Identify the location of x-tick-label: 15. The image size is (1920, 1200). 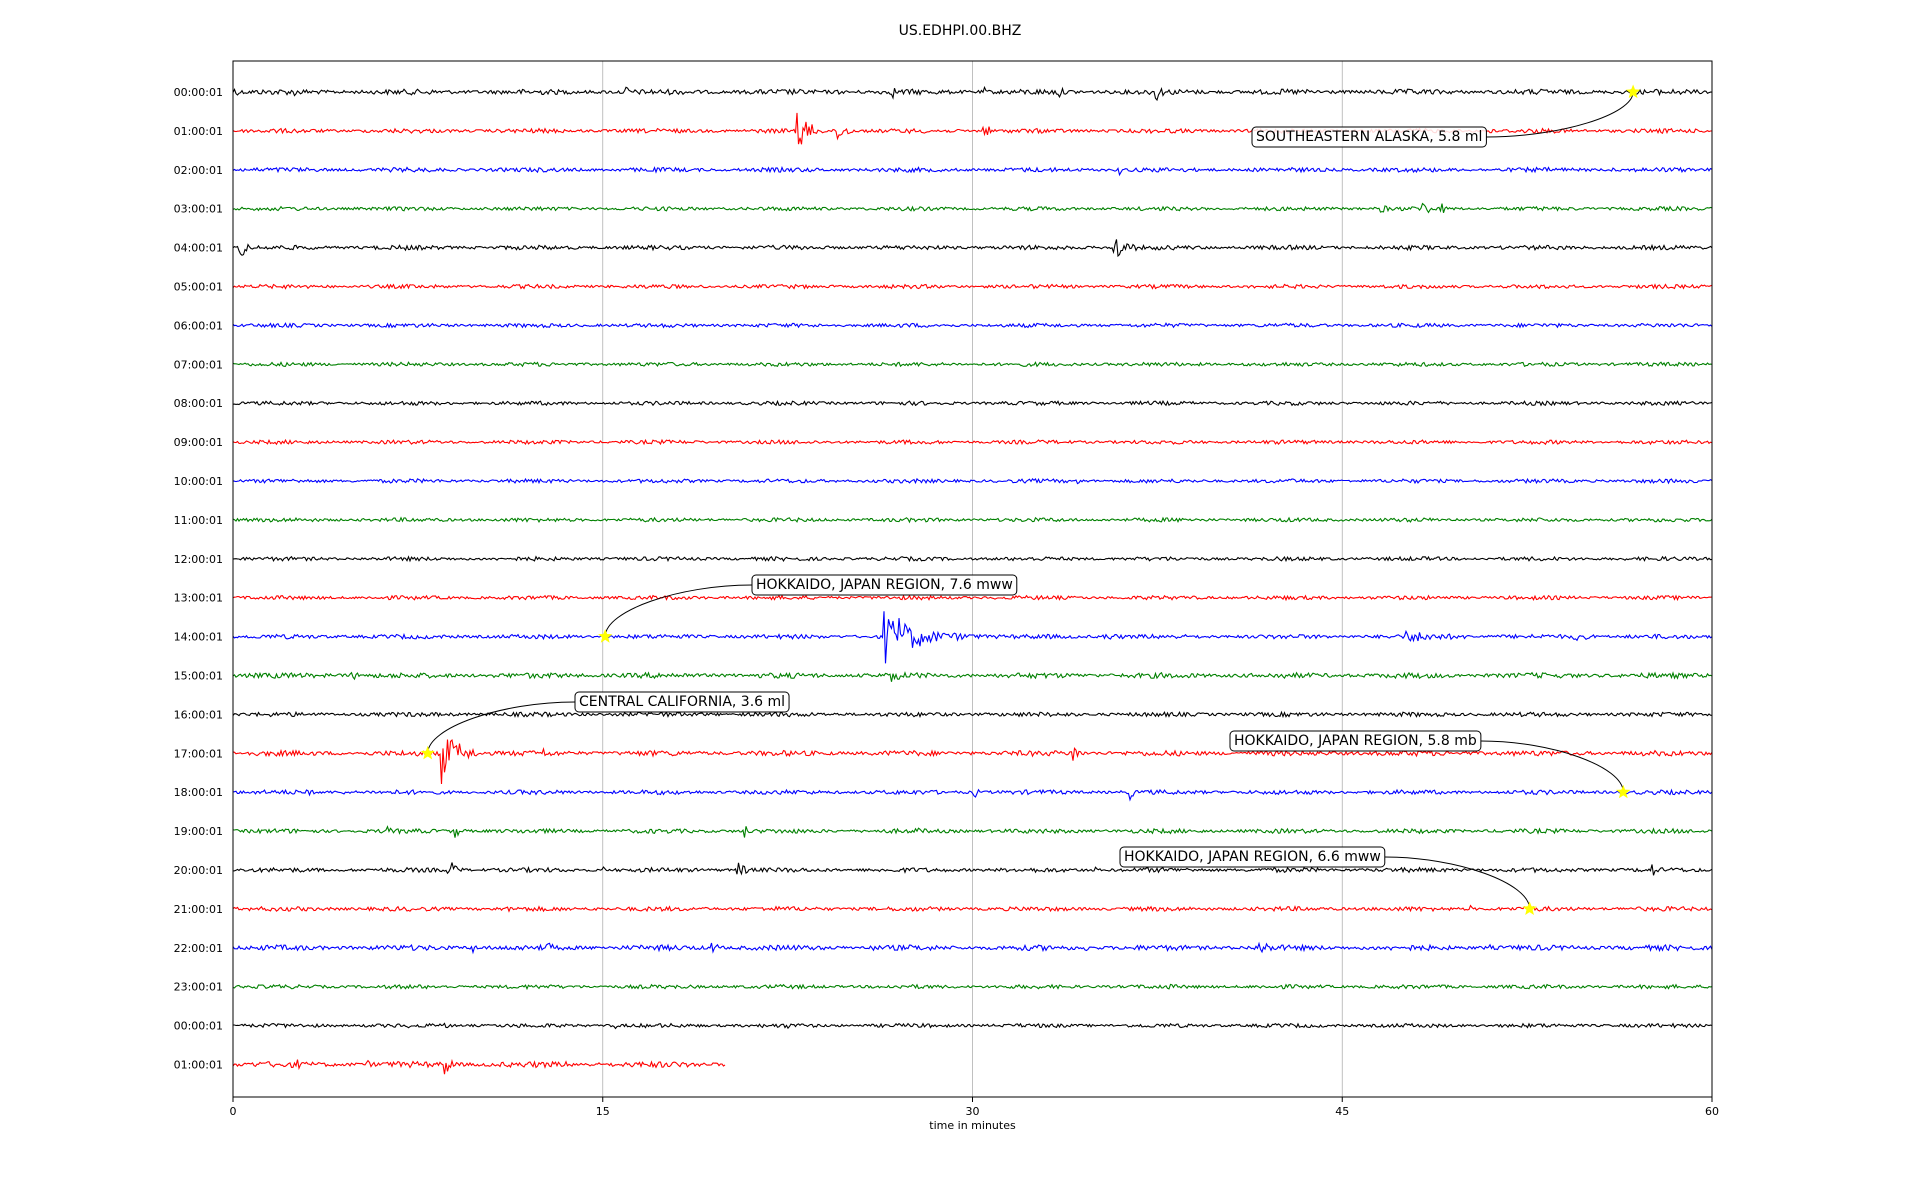
(603, 1111).